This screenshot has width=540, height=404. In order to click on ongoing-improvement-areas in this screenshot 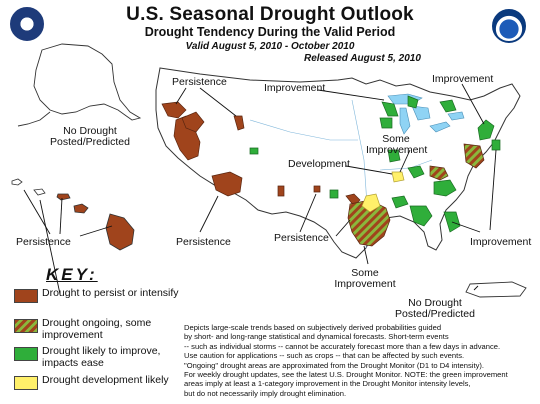, I will do `click(416, 195)`.